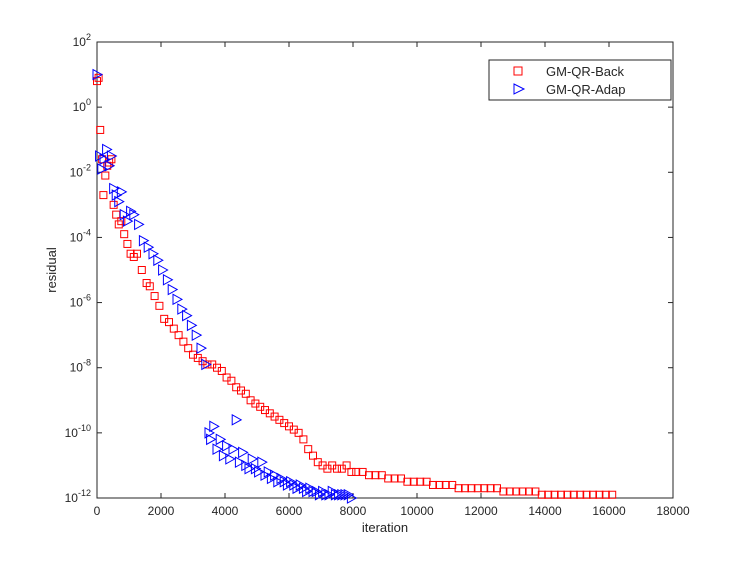  What do you see at coordinates (161, 511) in the screenshot?
I see `x-tick-label: 2000` at bounding box center [161, 511].